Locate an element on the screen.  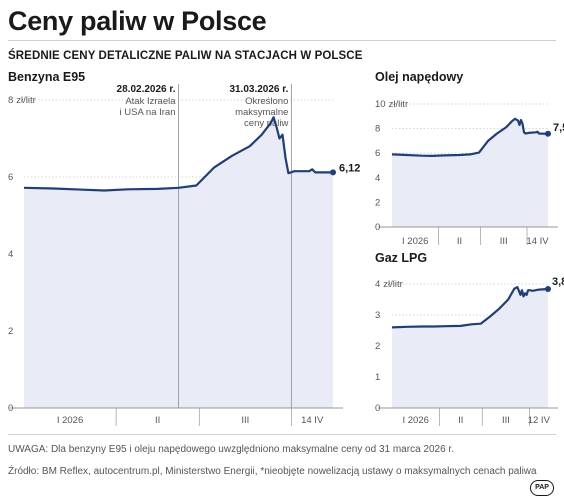
olej-y-tick-label: 6 is located at coordinates (377, 153).